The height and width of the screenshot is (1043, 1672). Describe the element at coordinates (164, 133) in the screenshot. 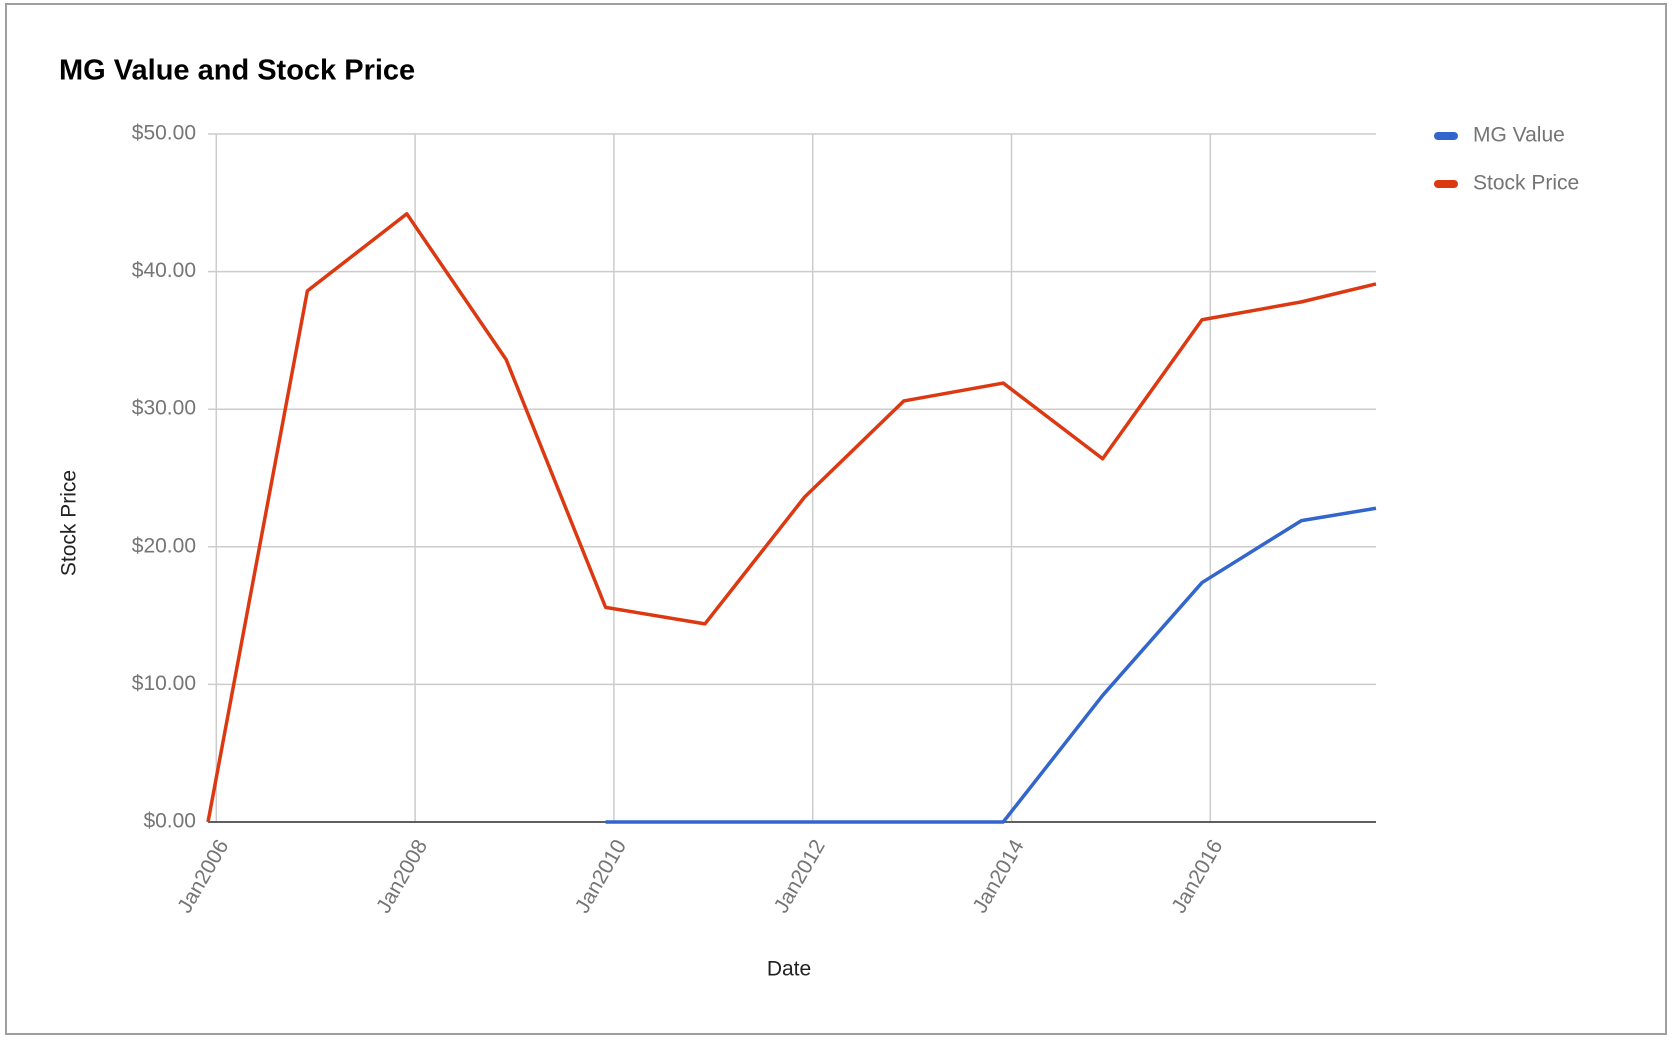

I see `y-tick-label: $50.00` at that location.